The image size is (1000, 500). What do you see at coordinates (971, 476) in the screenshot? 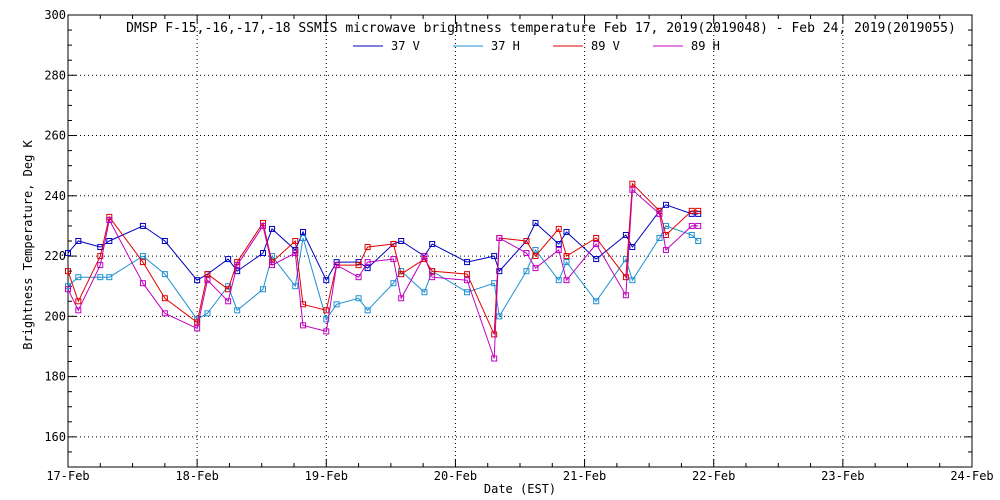
I see `x-tick-label: 24-Feb` at bounding box center [971, 476].